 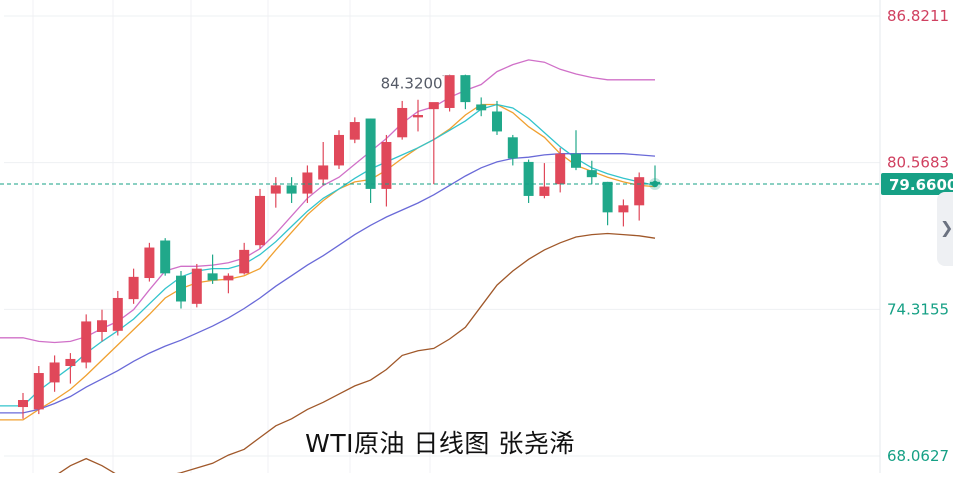 I want to click on chevron-right-icon: ❯, so click(x=946, y=227).